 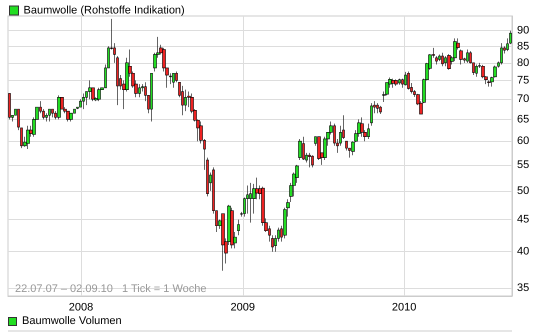 What do you see at coordinates (523, 30) in the screenshot?
I see `y-tick-label: 90` at bounding box center [523, 30].